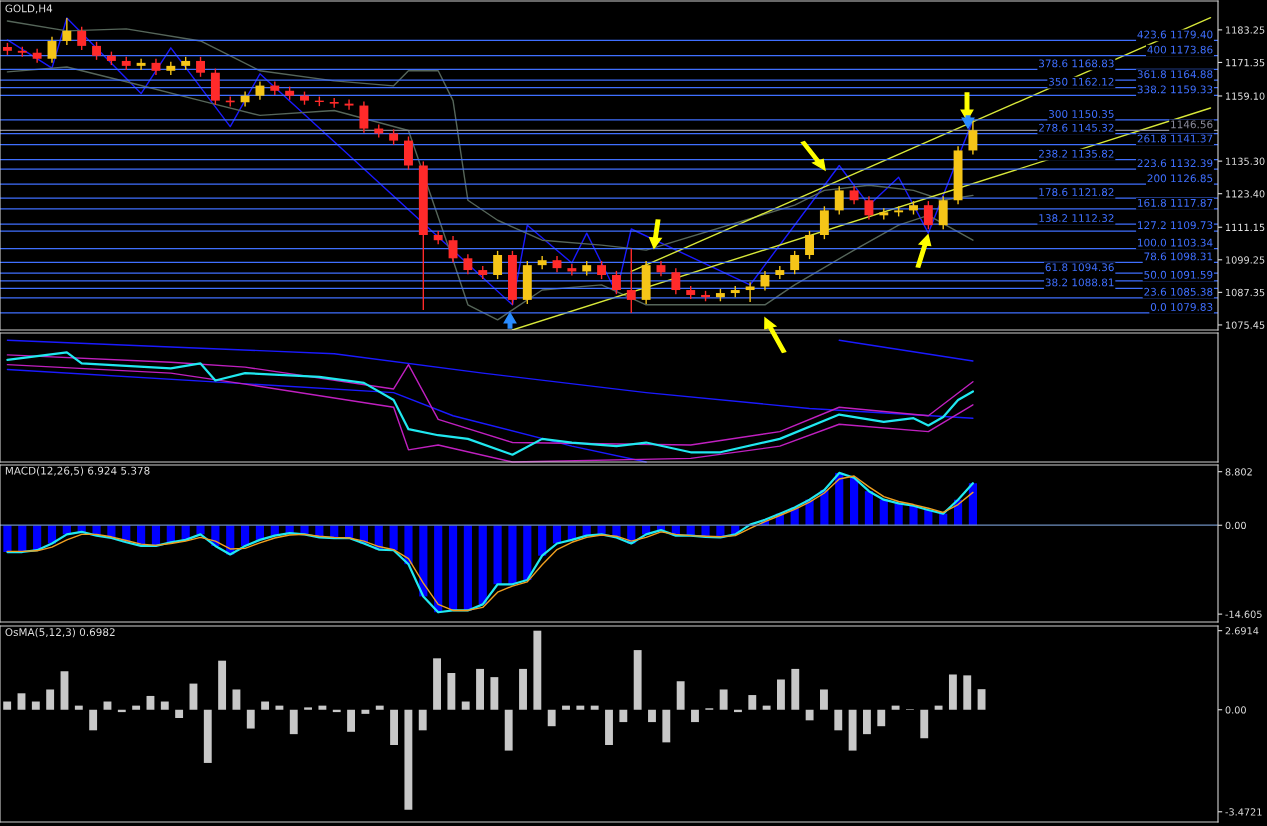 This screenshot has height=826, width=1267. I want to click on y-tick-label: 1087.35, so click(1245, 292).